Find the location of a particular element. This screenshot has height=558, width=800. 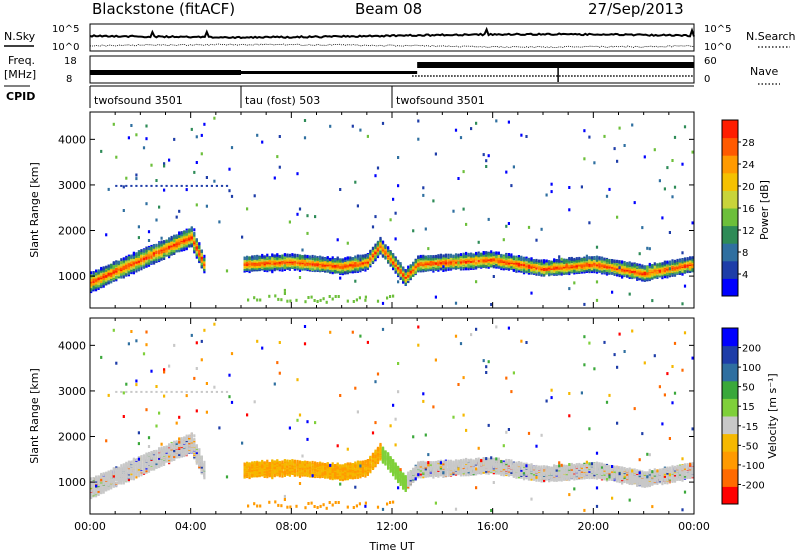

cpid-segment-label: twofsound 3501 is located at coordinates (440, 100).